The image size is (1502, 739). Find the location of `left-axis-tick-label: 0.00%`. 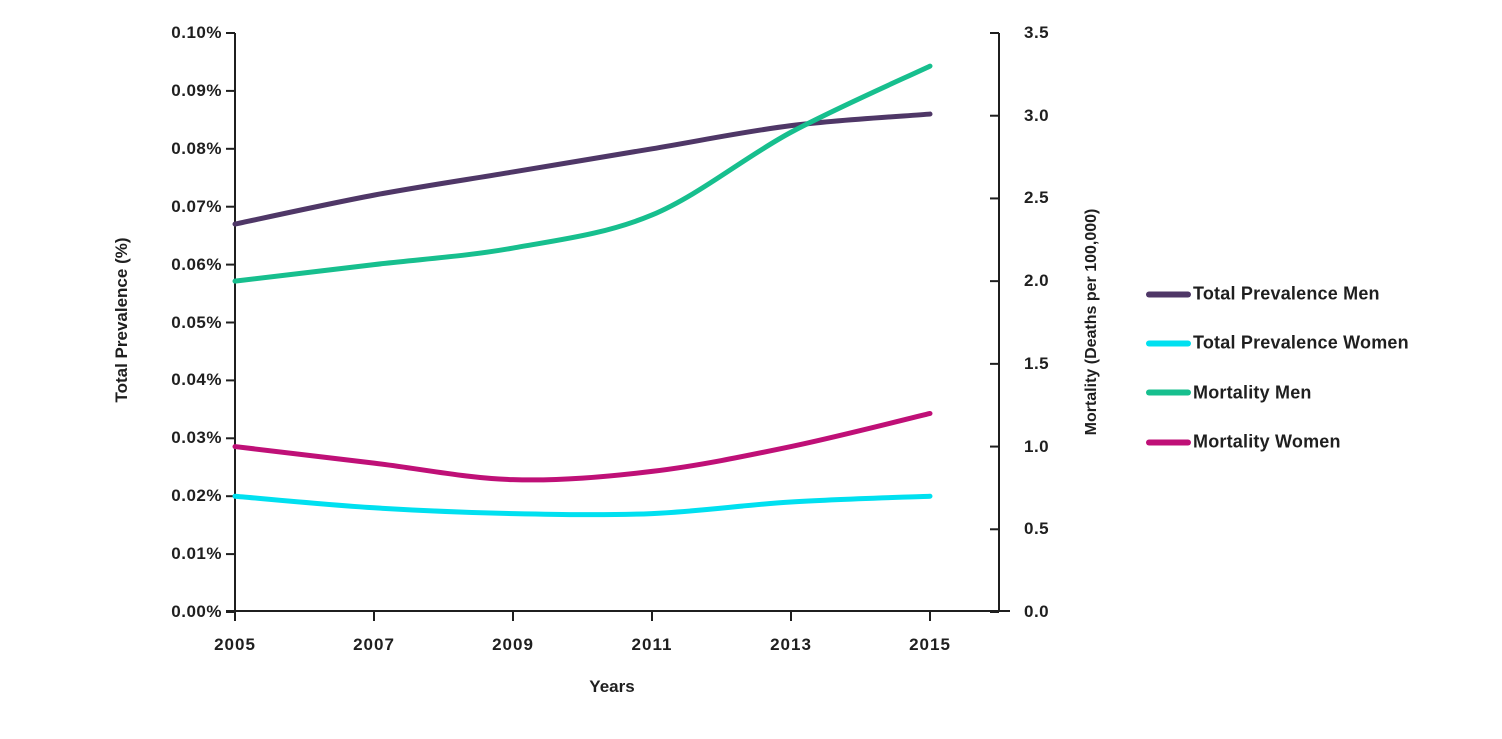

left-axis-tick-label: 0.00% is located at coordinates (196, 611).